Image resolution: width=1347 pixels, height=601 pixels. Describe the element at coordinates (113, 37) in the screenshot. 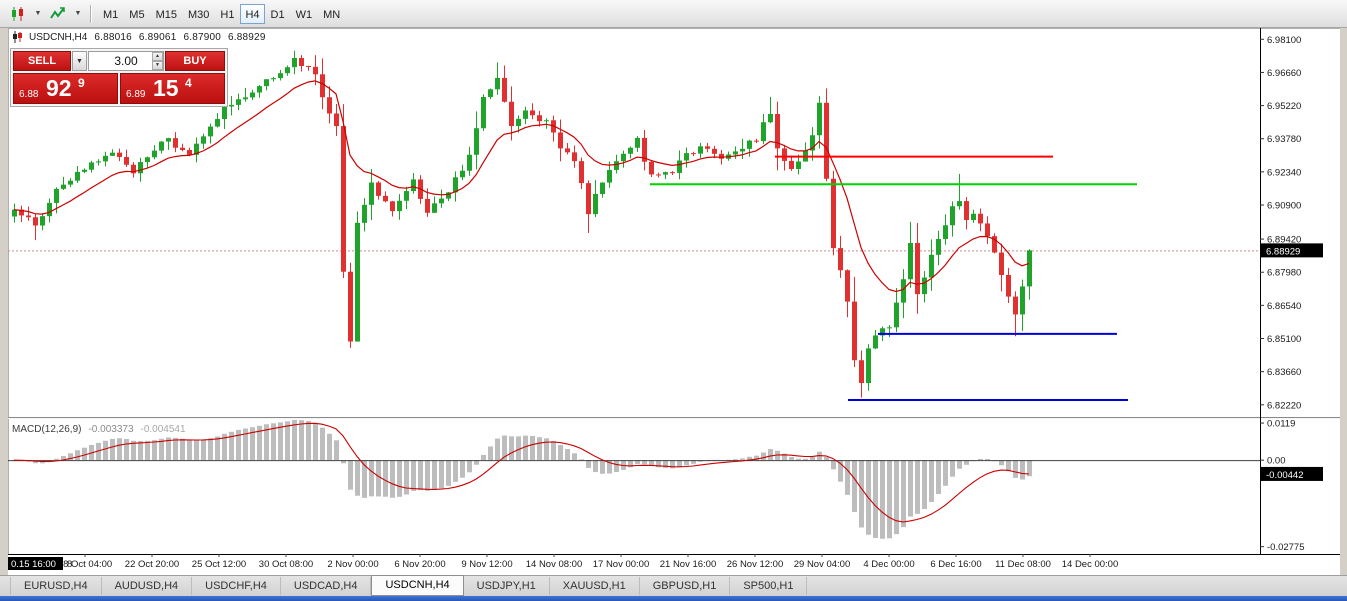

I see `open-value: 6.88016` at that location.